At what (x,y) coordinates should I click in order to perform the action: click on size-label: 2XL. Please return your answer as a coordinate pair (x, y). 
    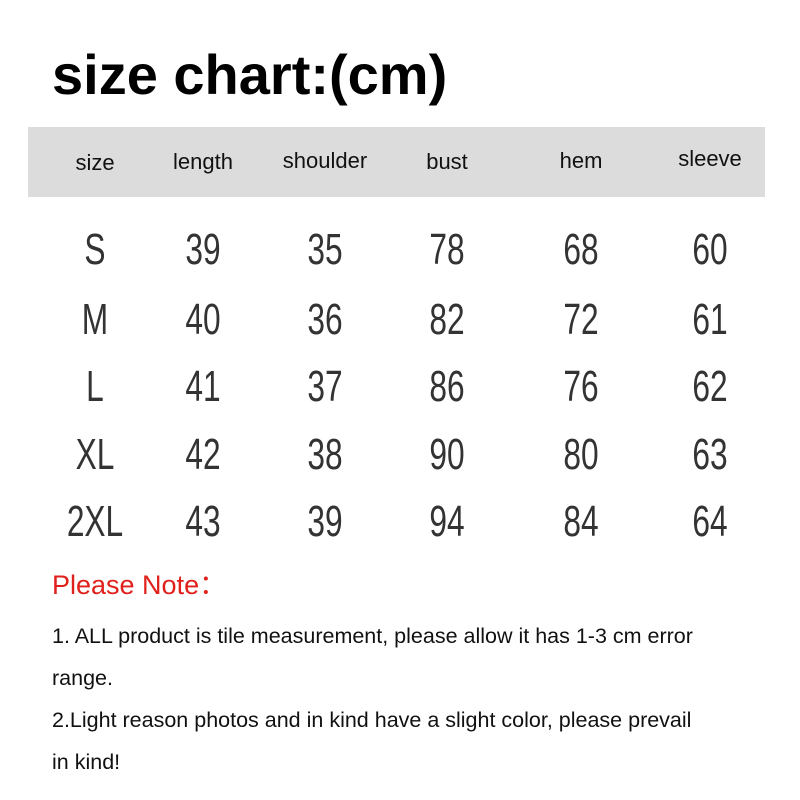
    Looking at the image, I should click on (95, 521).